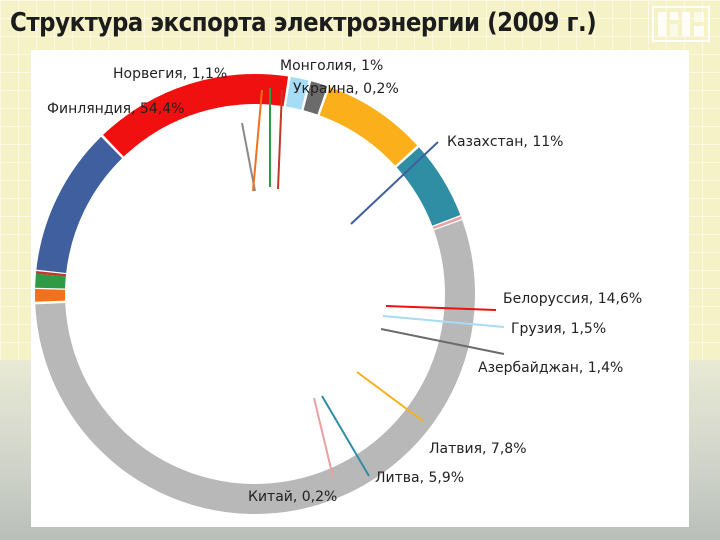 Image resolution: width=720 pixels, height=540 pixels. Describe the element at coordinates (478, 449) in the screenshot. I see `slice-label: Латвия, 7,8%` at that location.